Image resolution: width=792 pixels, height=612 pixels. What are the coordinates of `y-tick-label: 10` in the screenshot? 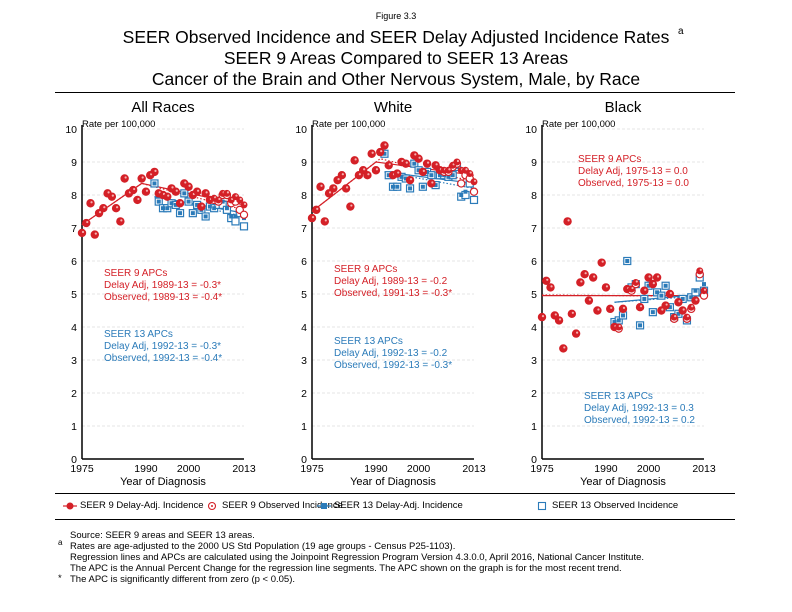 It's located at (301, 130).